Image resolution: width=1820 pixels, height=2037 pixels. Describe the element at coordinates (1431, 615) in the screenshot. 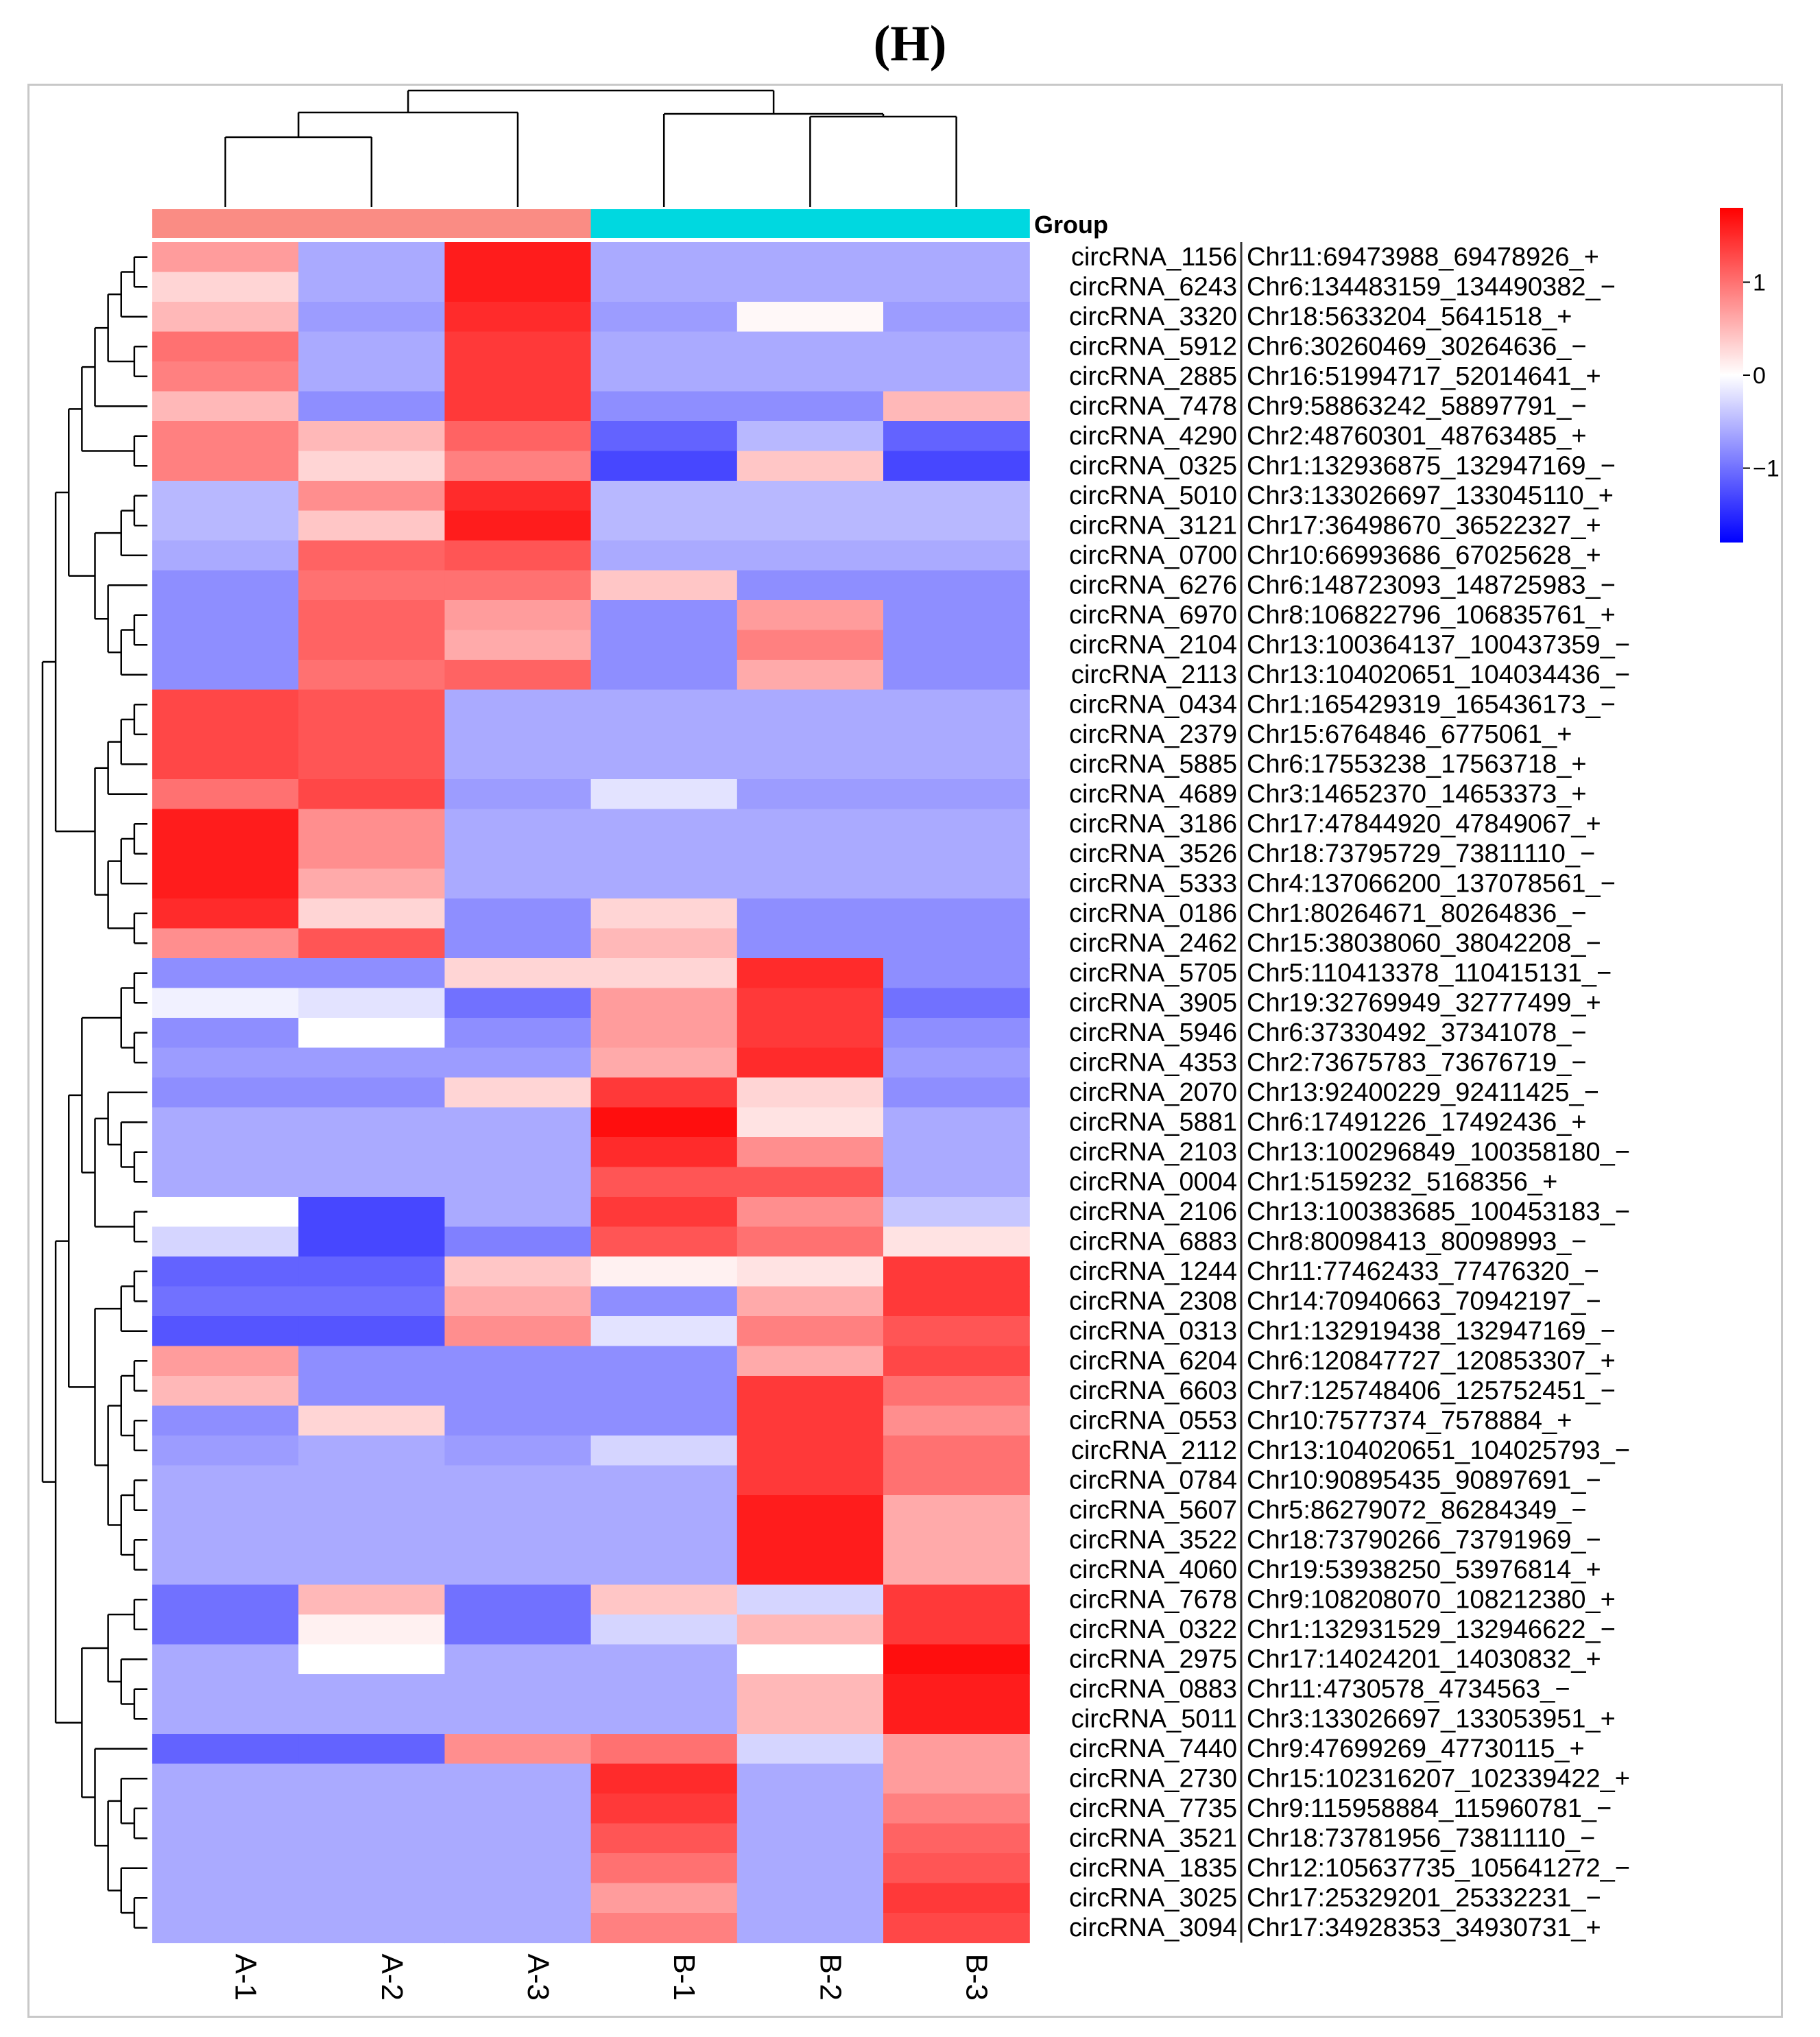

I see `row-label-locus: Chr8:106822796_106835761_+` at that location.